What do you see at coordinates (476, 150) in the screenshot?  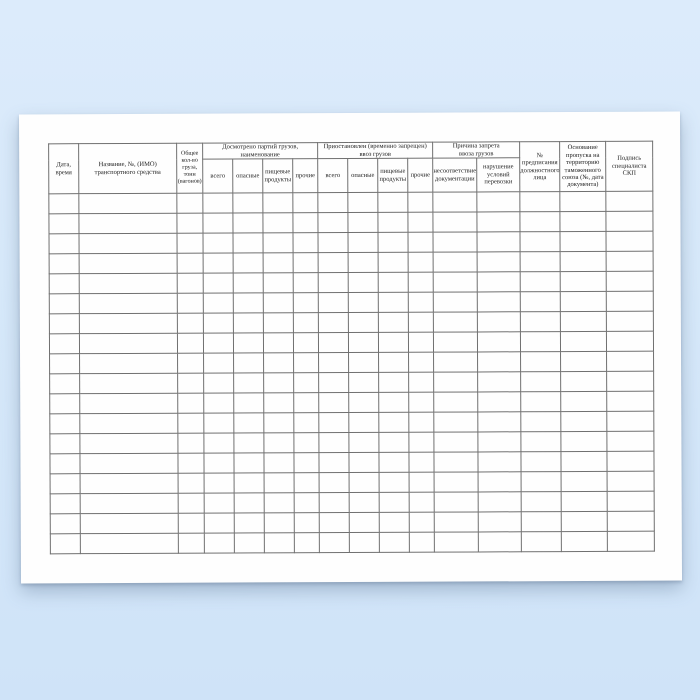 I see `column-group-header: Причина запрета ввоза грузов` at bounding box center [476, 150].